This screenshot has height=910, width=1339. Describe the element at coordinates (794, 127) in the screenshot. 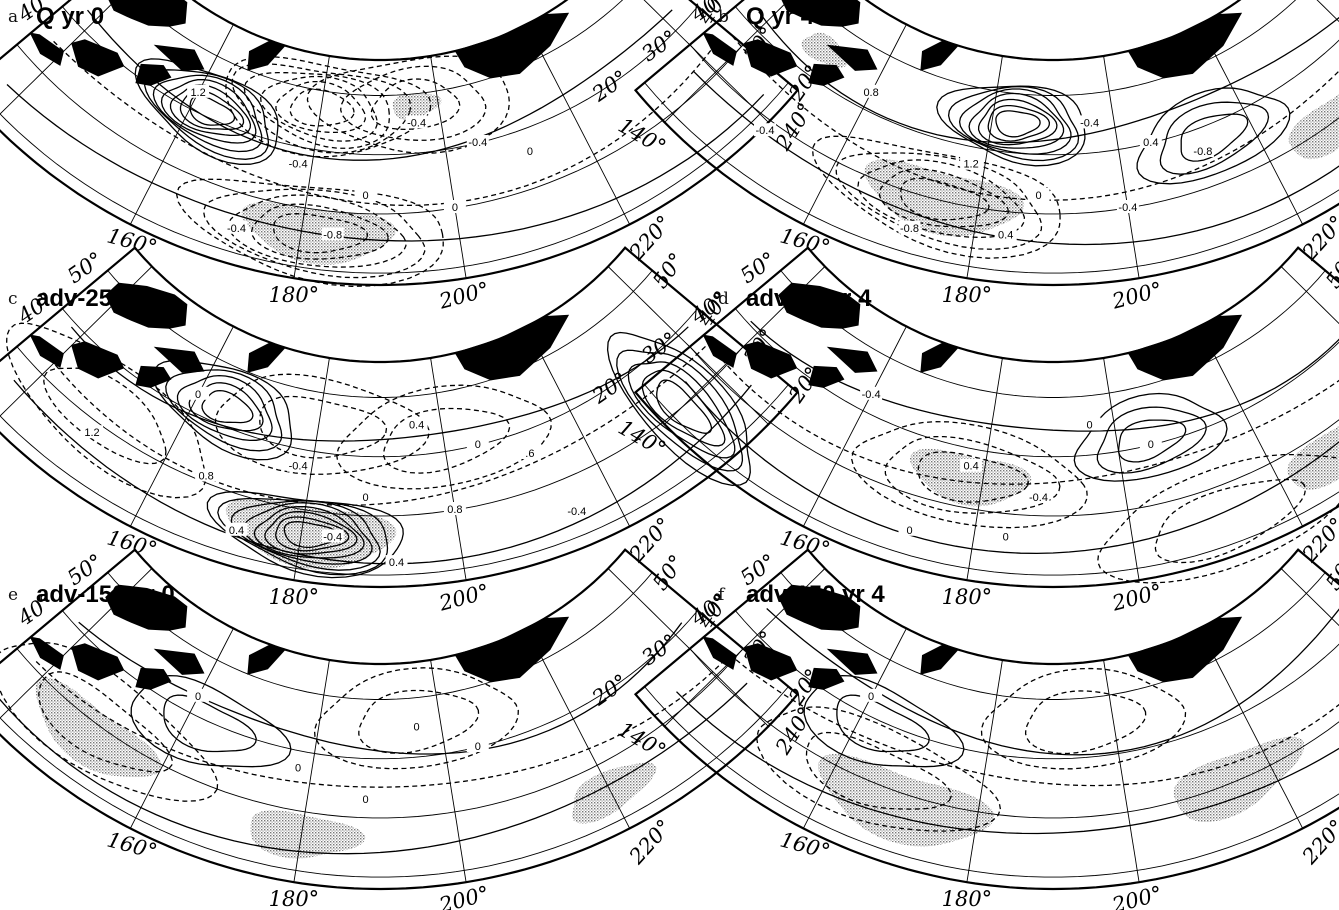

I see `lon-label: 240°` at that location.